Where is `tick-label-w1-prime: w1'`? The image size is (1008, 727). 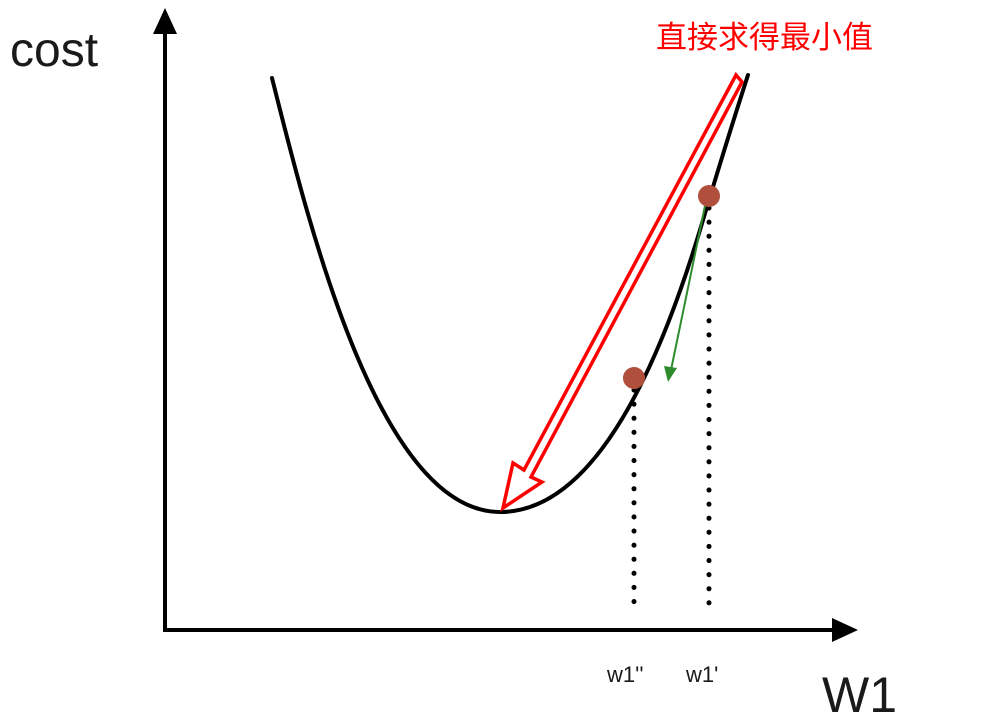 tick-label-w1-prime: w1' is located at coordinates (701, 674).